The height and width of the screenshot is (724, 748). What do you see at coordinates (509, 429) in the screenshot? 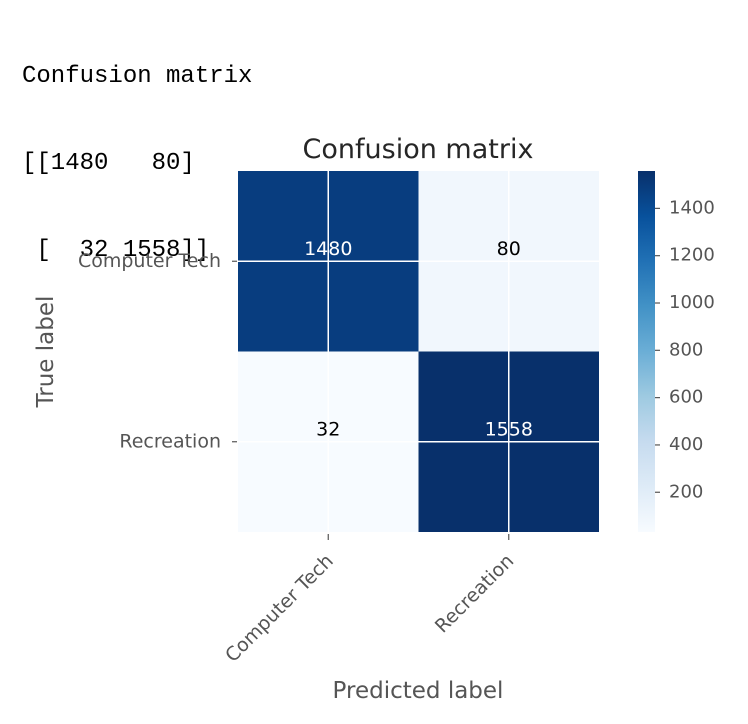
I see `cell-value-label: 1558` at bounding box center [509, 429].